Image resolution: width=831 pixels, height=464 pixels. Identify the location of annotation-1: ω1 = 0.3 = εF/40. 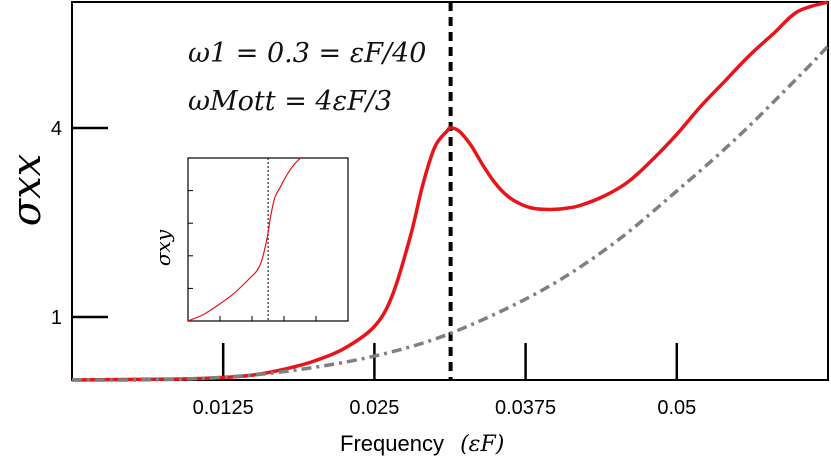
(307, 53).